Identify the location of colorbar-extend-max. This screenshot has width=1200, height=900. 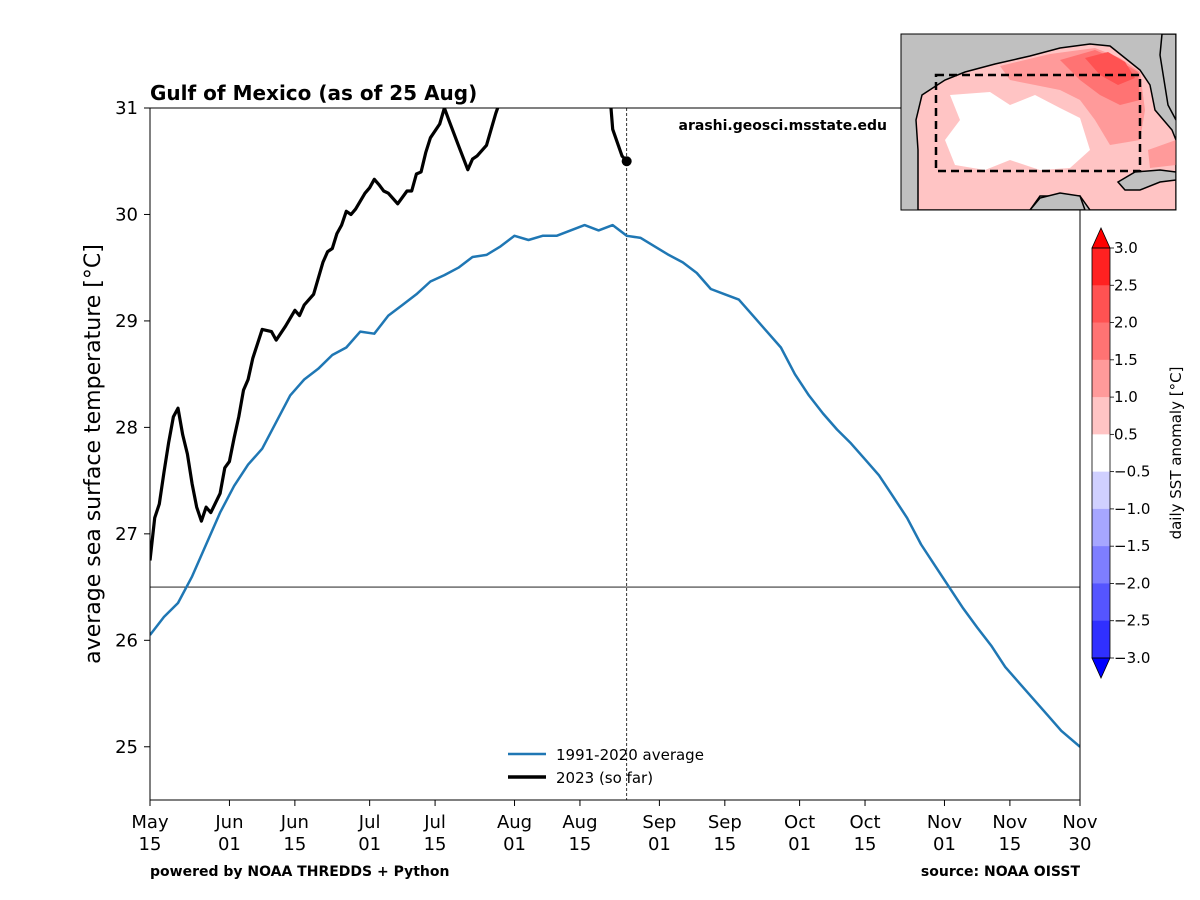
(1101, 238).